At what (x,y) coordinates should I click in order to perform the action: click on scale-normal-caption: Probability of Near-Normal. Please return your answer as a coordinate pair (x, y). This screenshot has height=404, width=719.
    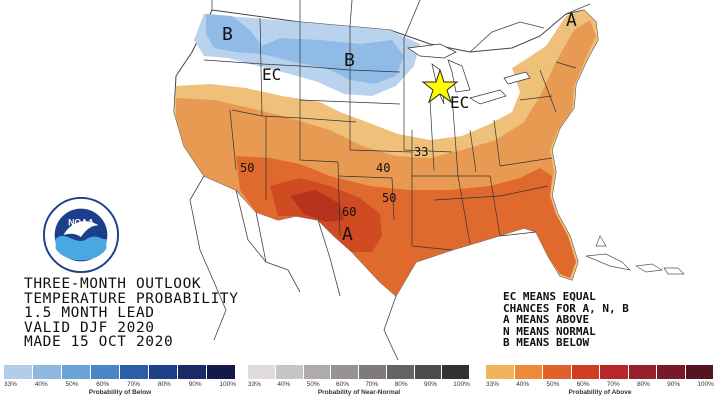
    Looking at the image, I should click on (359, 392).